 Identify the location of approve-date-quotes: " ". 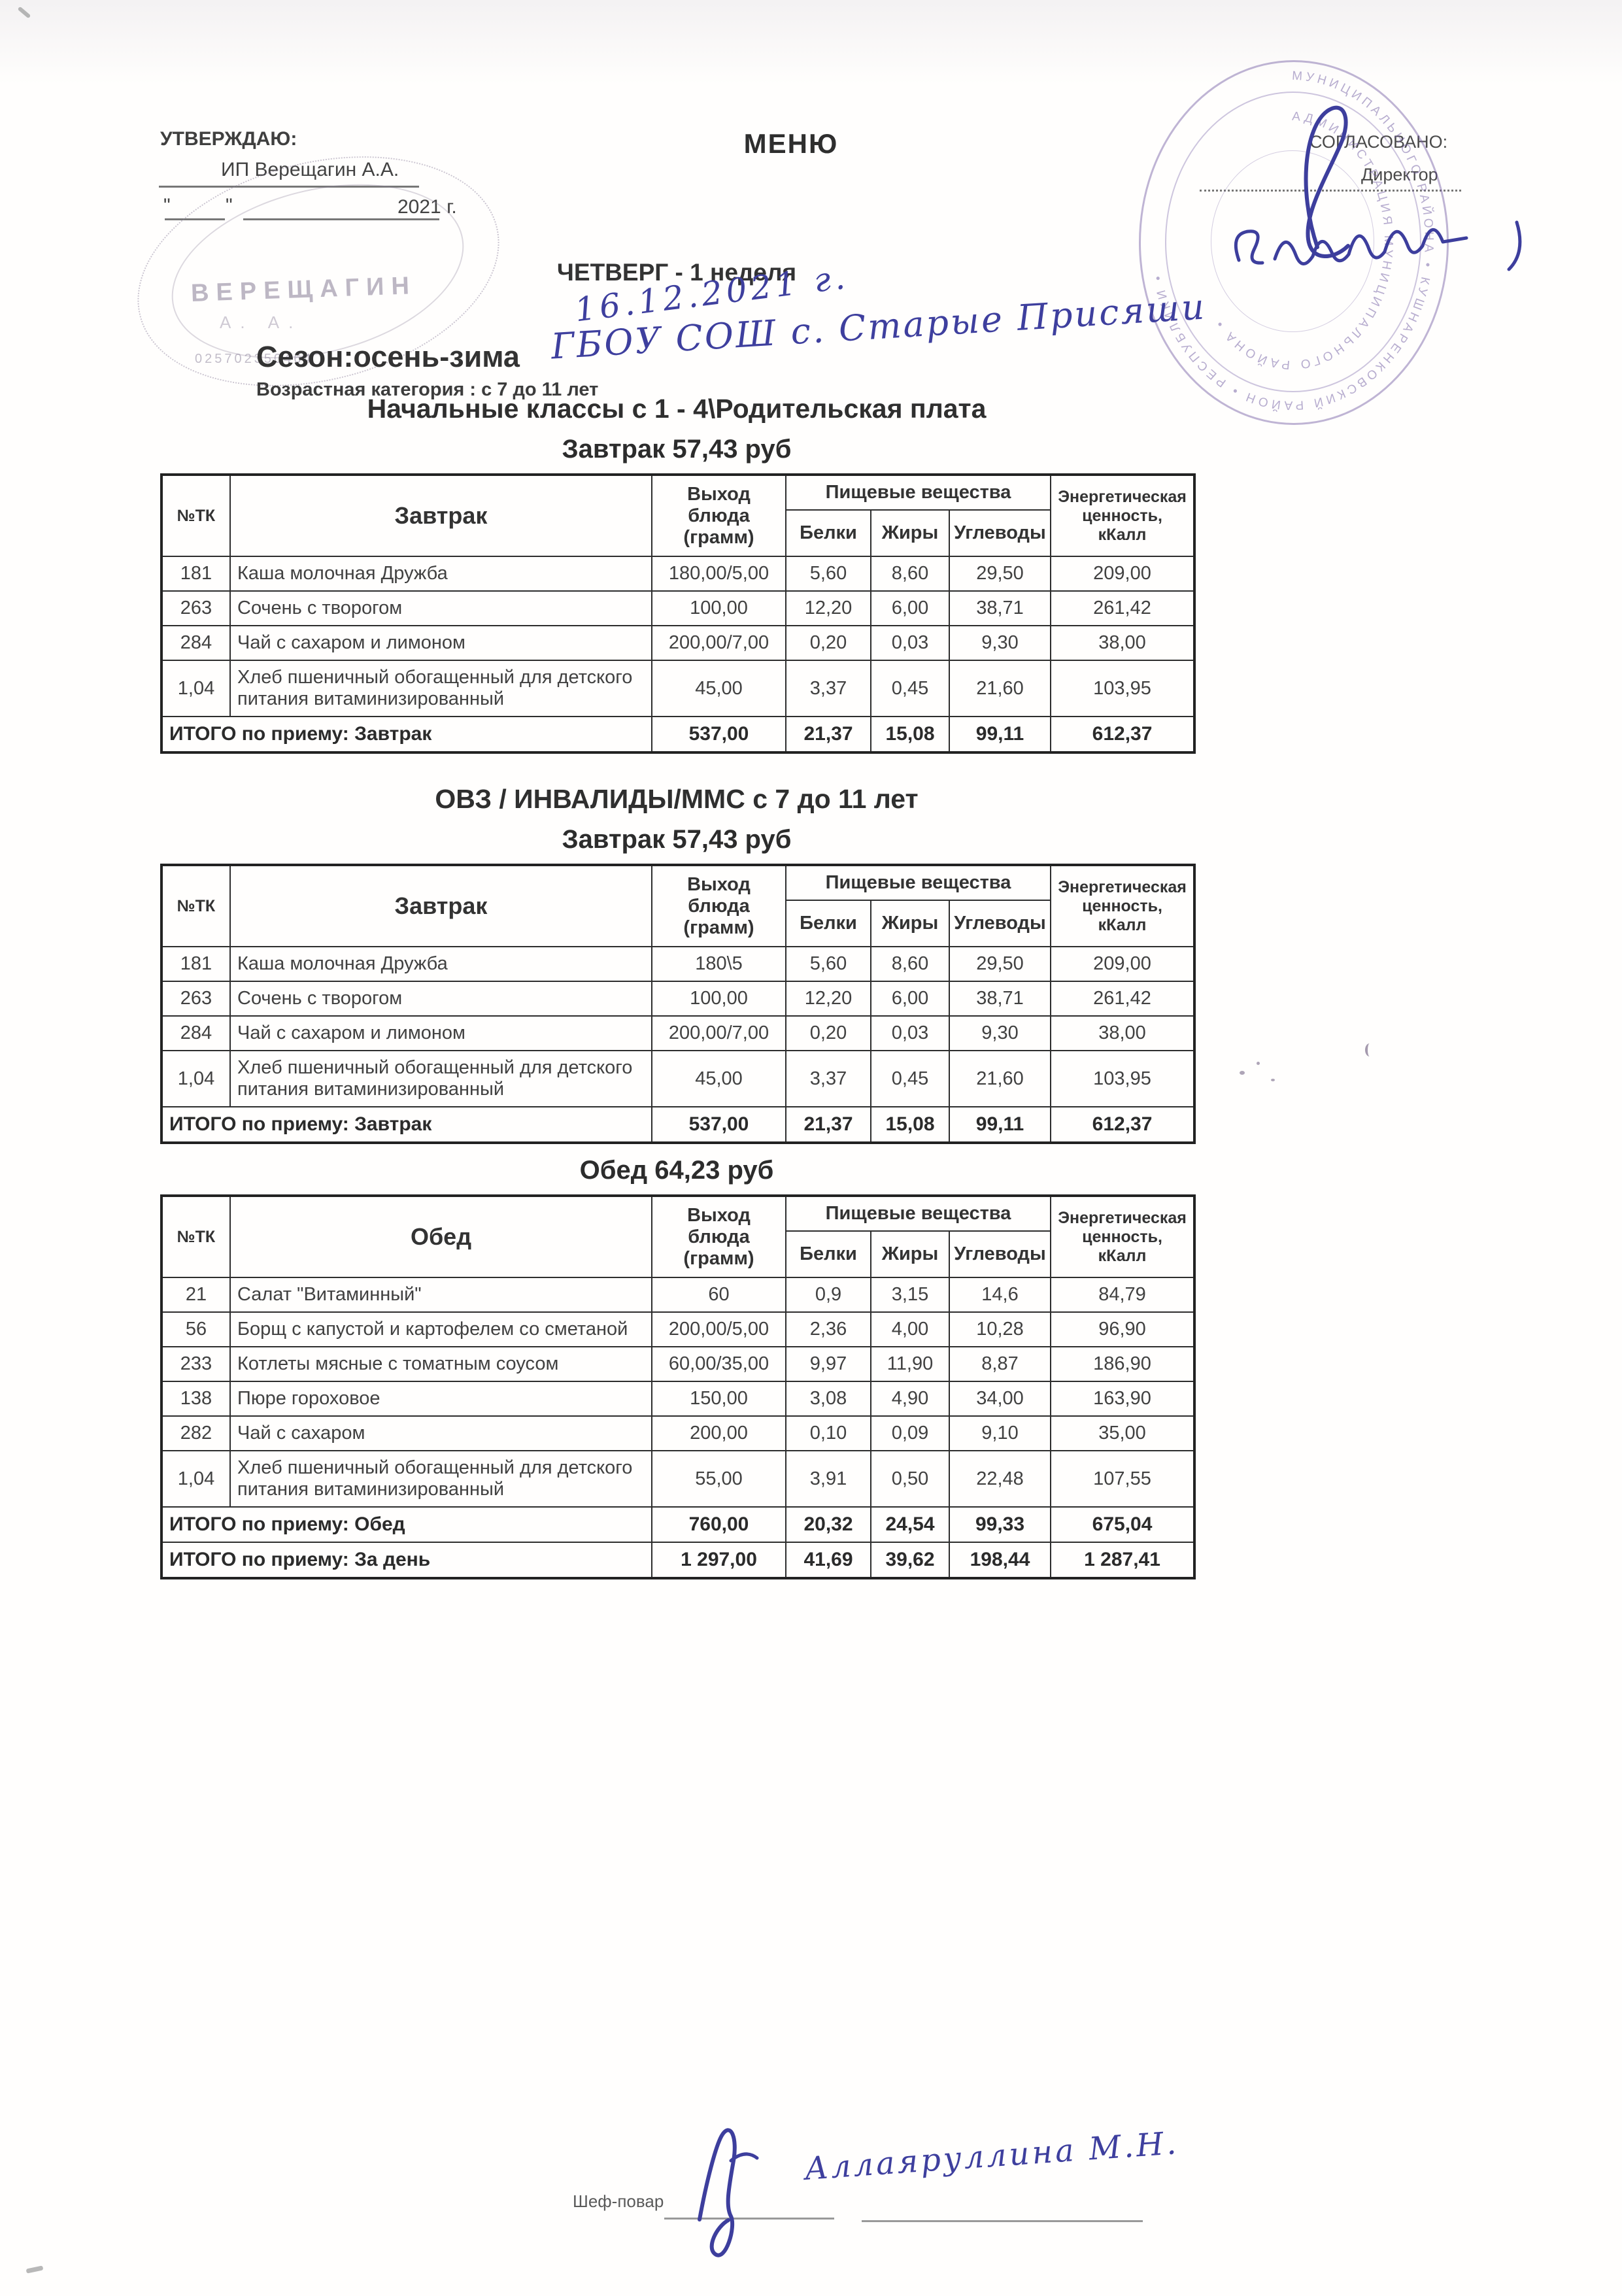
(210, 205).